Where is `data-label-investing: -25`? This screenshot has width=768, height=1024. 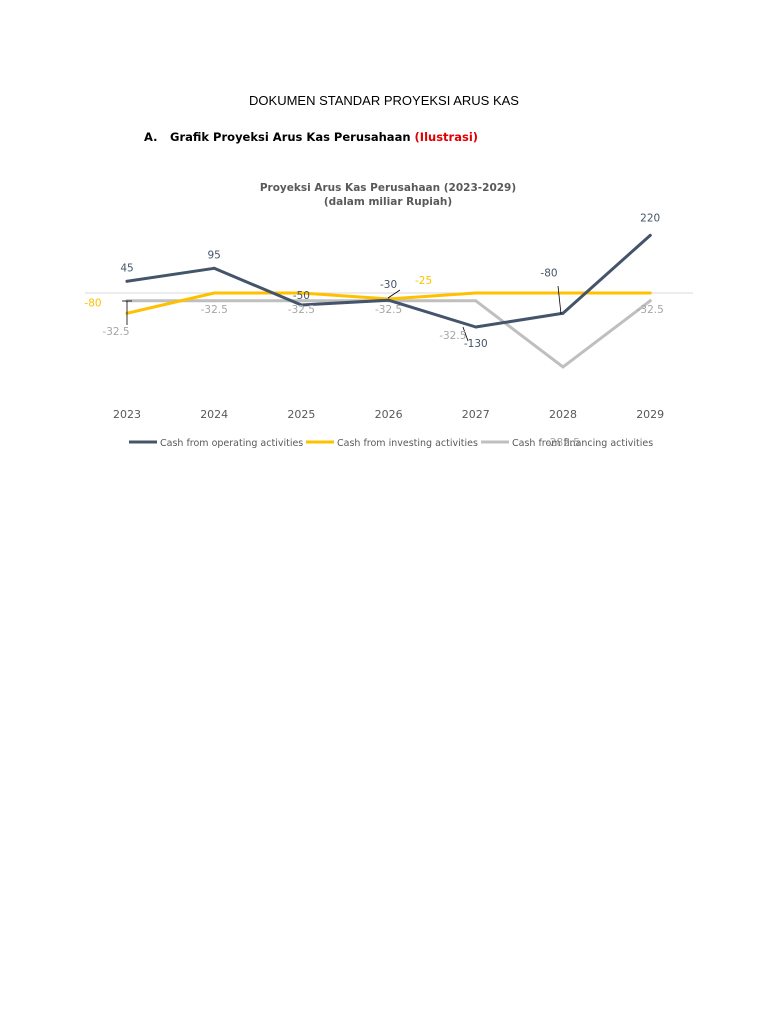
data-label-investing: -25 is located at coordinates (423, 281).